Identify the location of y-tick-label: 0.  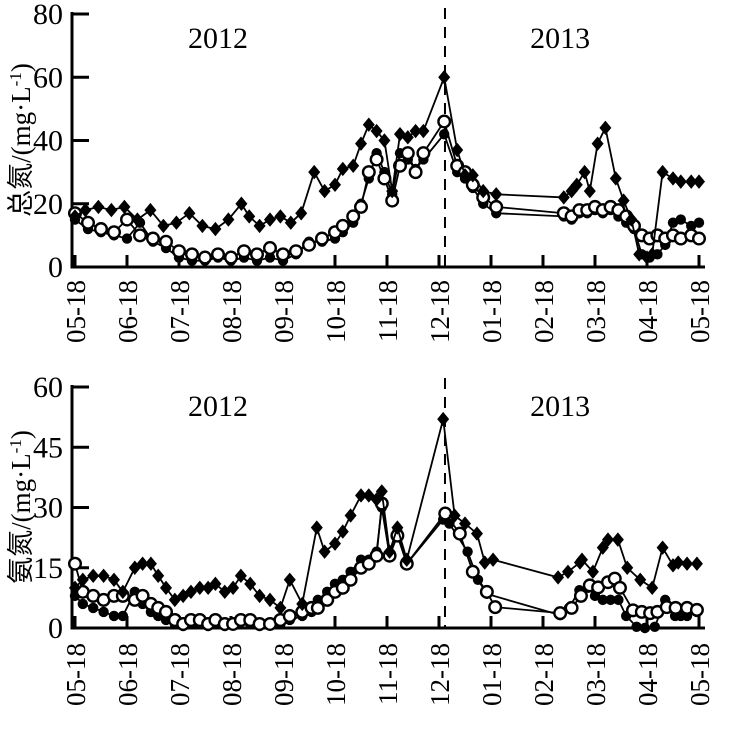
(55, 267).